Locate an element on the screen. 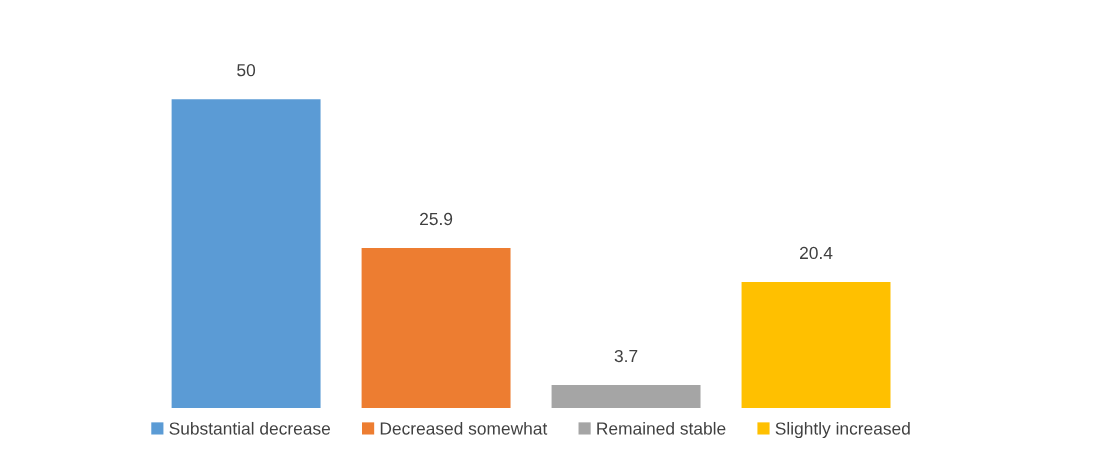  legend-label: Slightly increased is located at coordinates (842, 430).